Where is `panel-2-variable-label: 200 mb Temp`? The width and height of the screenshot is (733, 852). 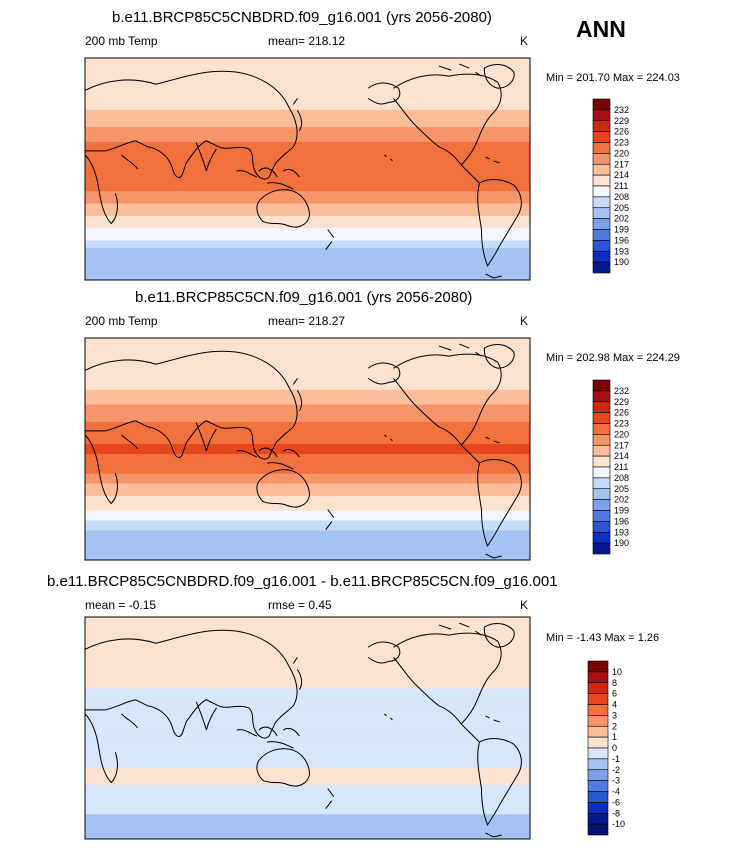
panel-2-variable-label: 200 mb Temp is located at coordinates (121, 321).